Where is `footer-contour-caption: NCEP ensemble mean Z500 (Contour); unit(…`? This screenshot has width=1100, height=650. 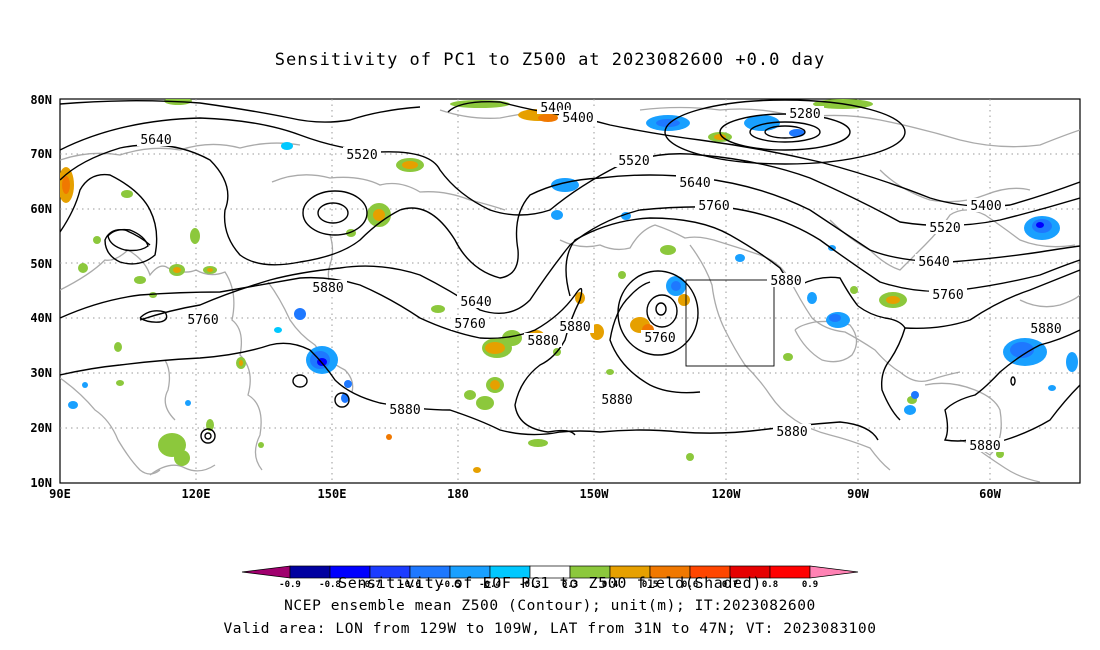
footer-contour-caption: NCEP ensemble mean Z500 (Contour); unit(… is located at coordinates (550, 606).